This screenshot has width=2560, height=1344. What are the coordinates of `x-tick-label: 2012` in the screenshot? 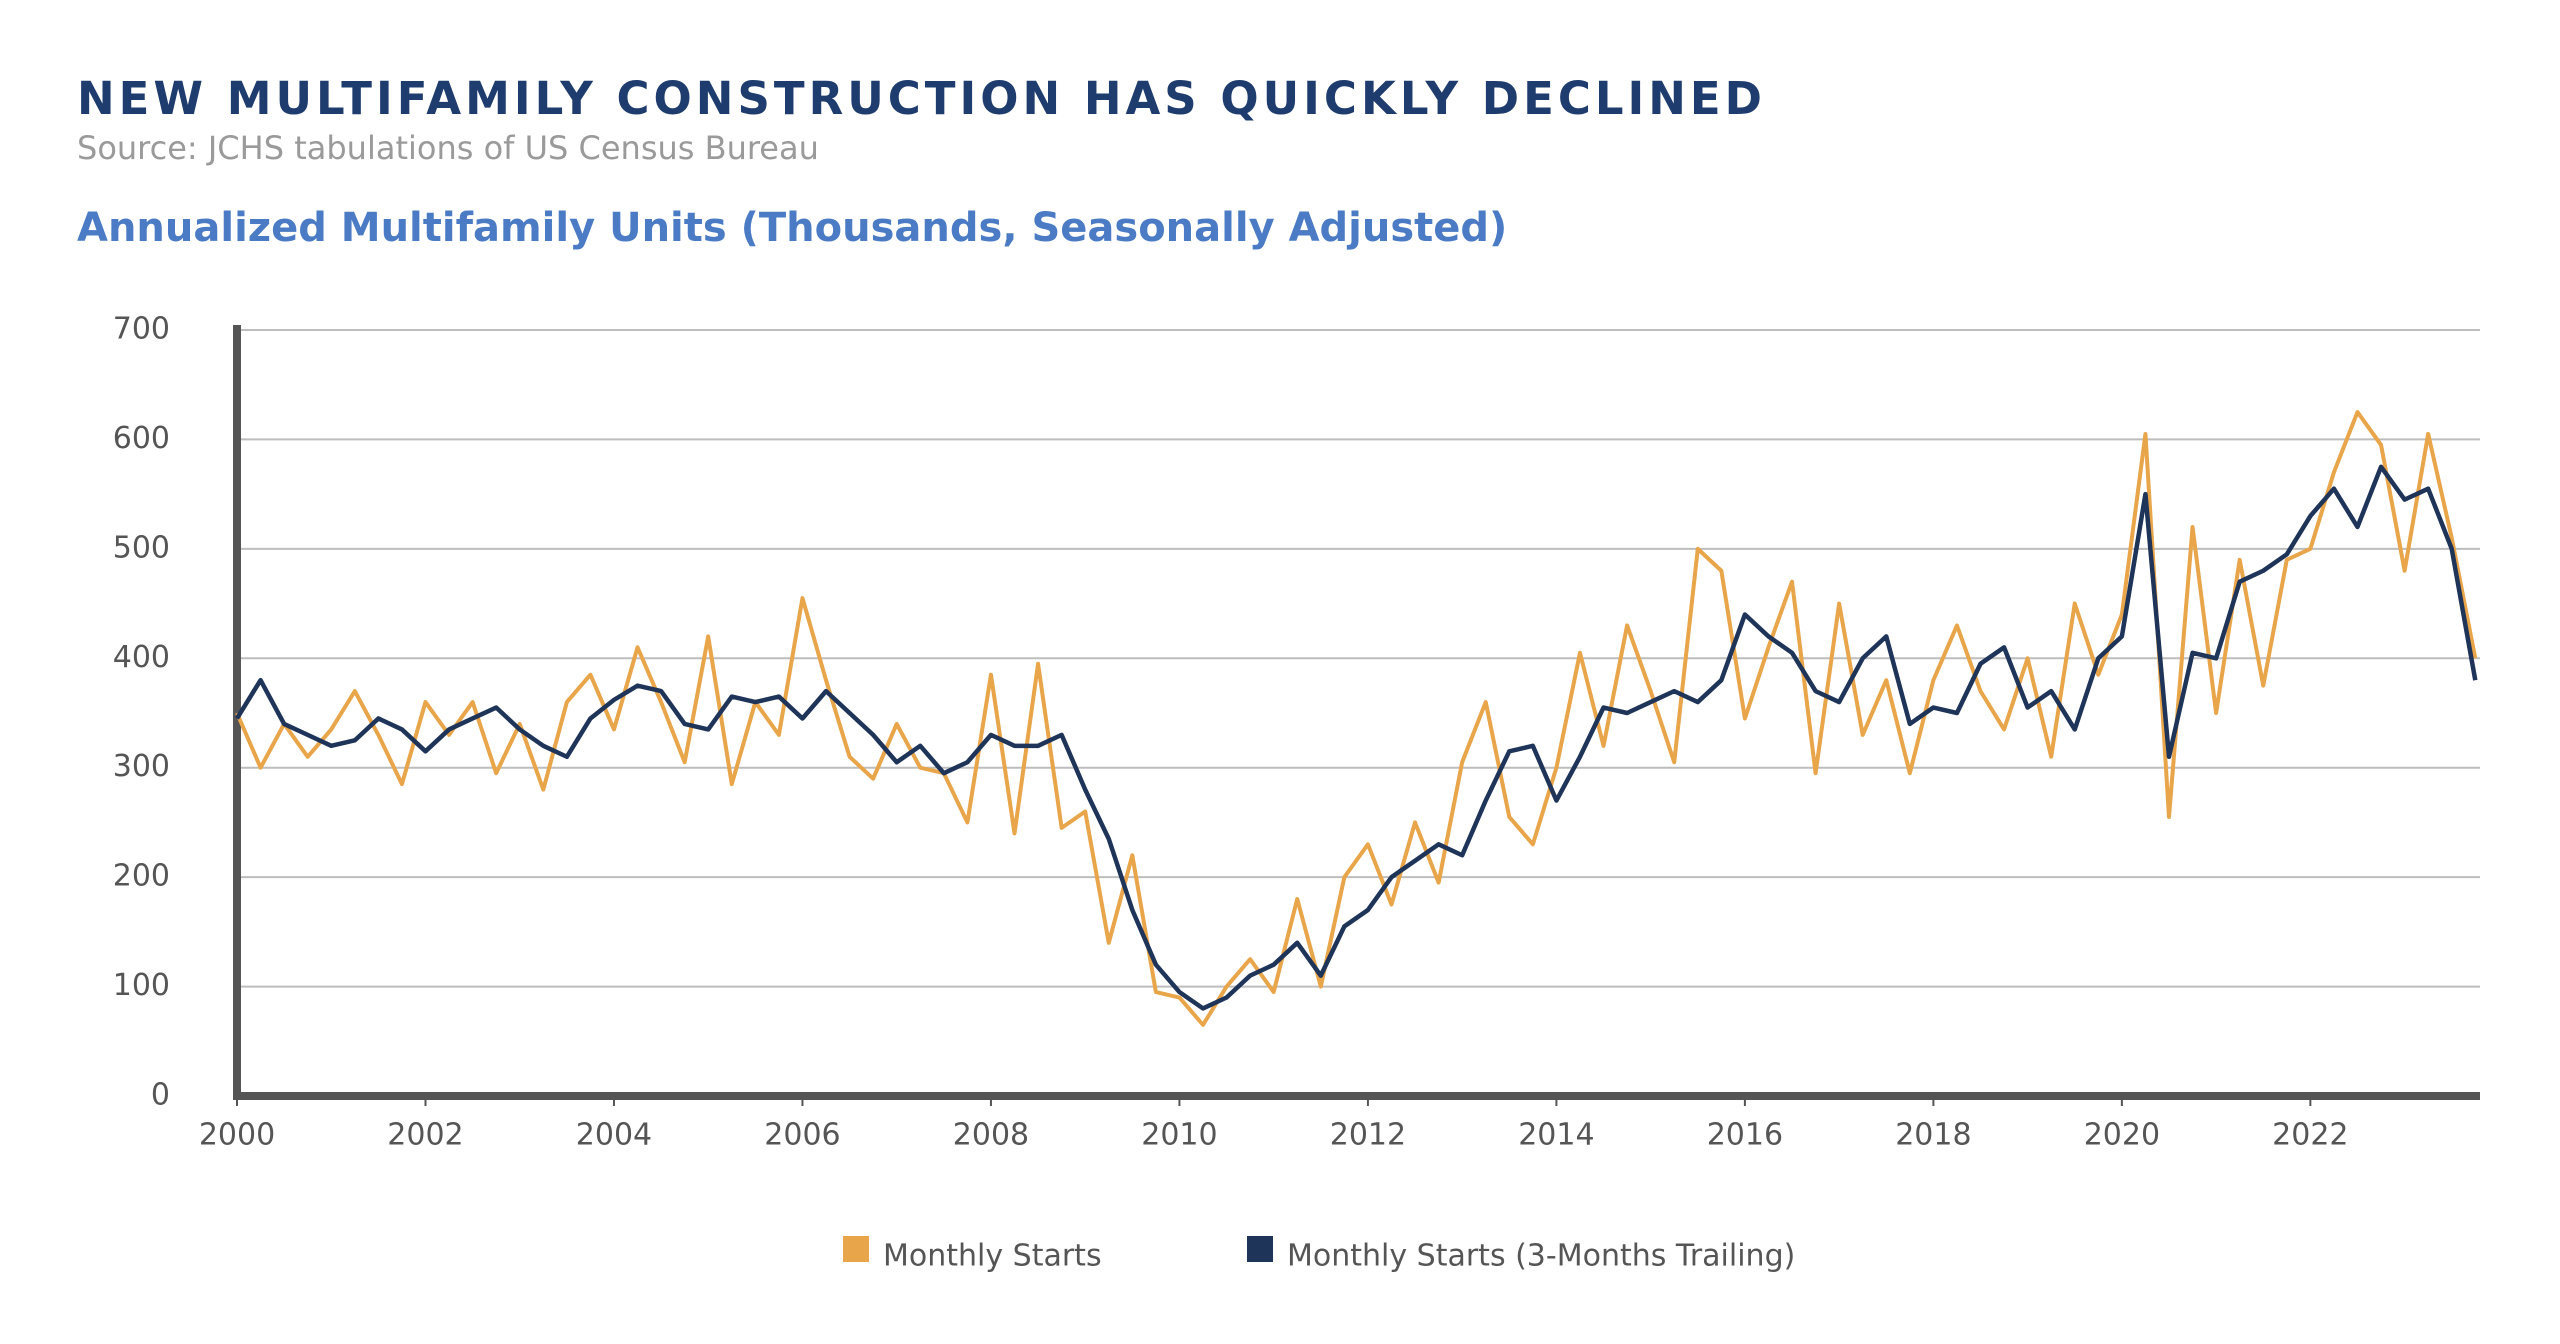 It's located at (1368, 1135).